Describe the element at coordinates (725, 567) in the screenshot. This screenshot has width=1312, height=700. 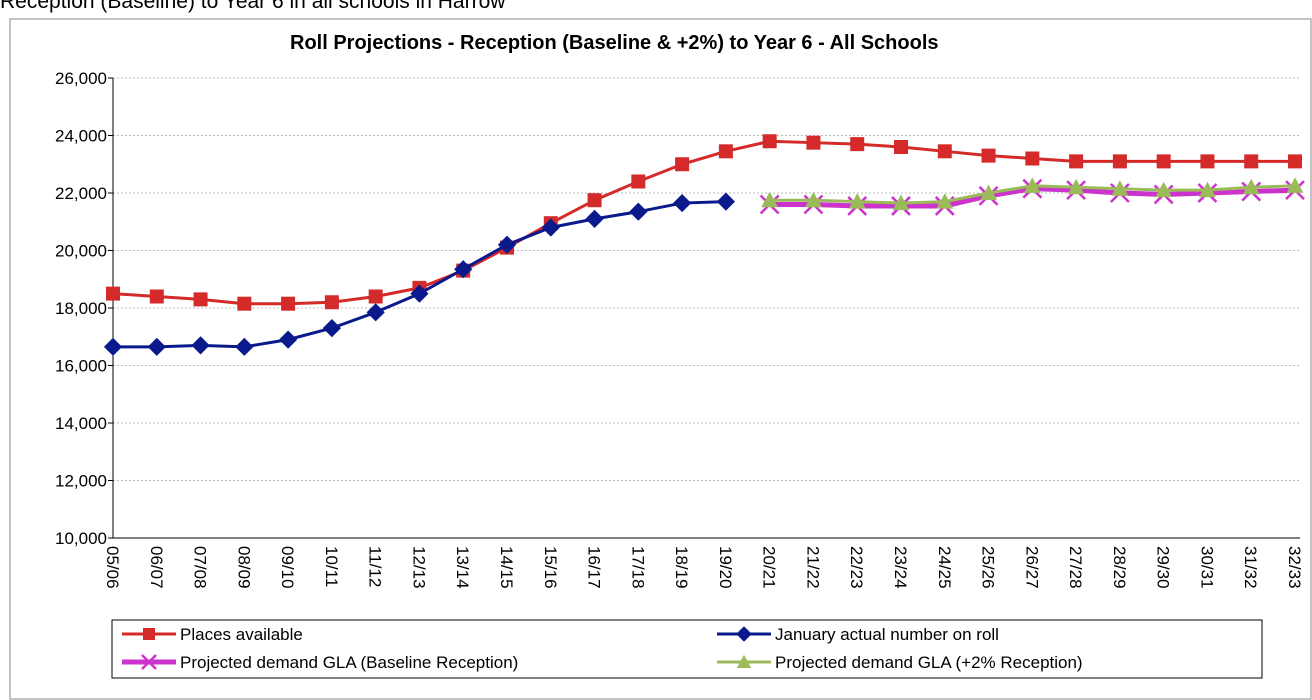
I see `x-tick-label: 19/20` at that location.